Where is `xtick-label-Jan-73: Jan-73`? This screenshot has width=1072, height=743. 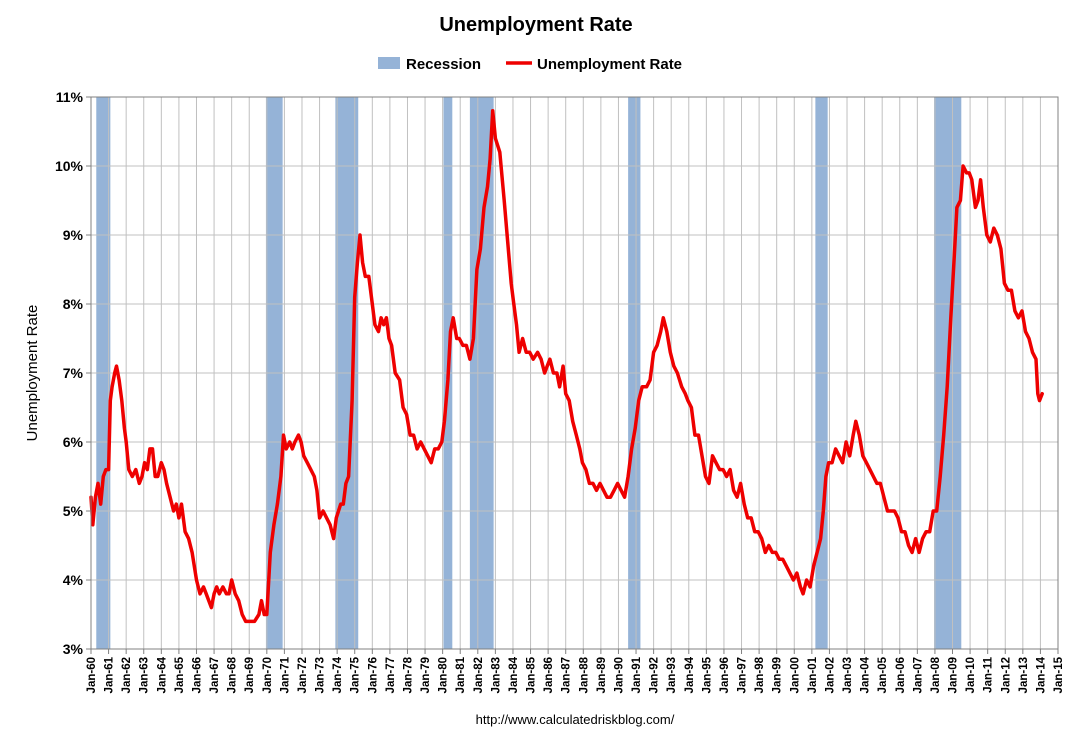
xtick-label-Jan-73: Jan-73 is located at coordinates (321, 675).